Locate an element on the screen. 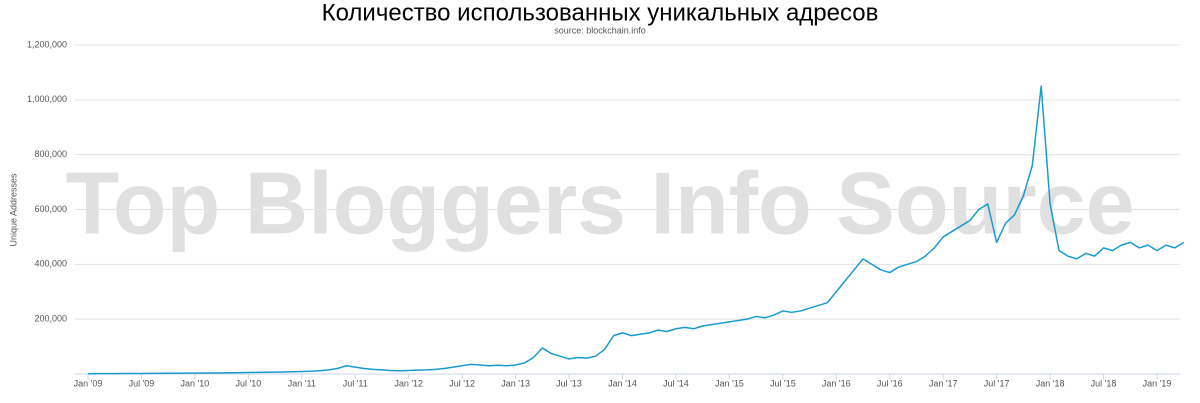 This screenshot has height=403, width=1200. x-tick-label: Jan '16 is located at coordinates (836, 383).